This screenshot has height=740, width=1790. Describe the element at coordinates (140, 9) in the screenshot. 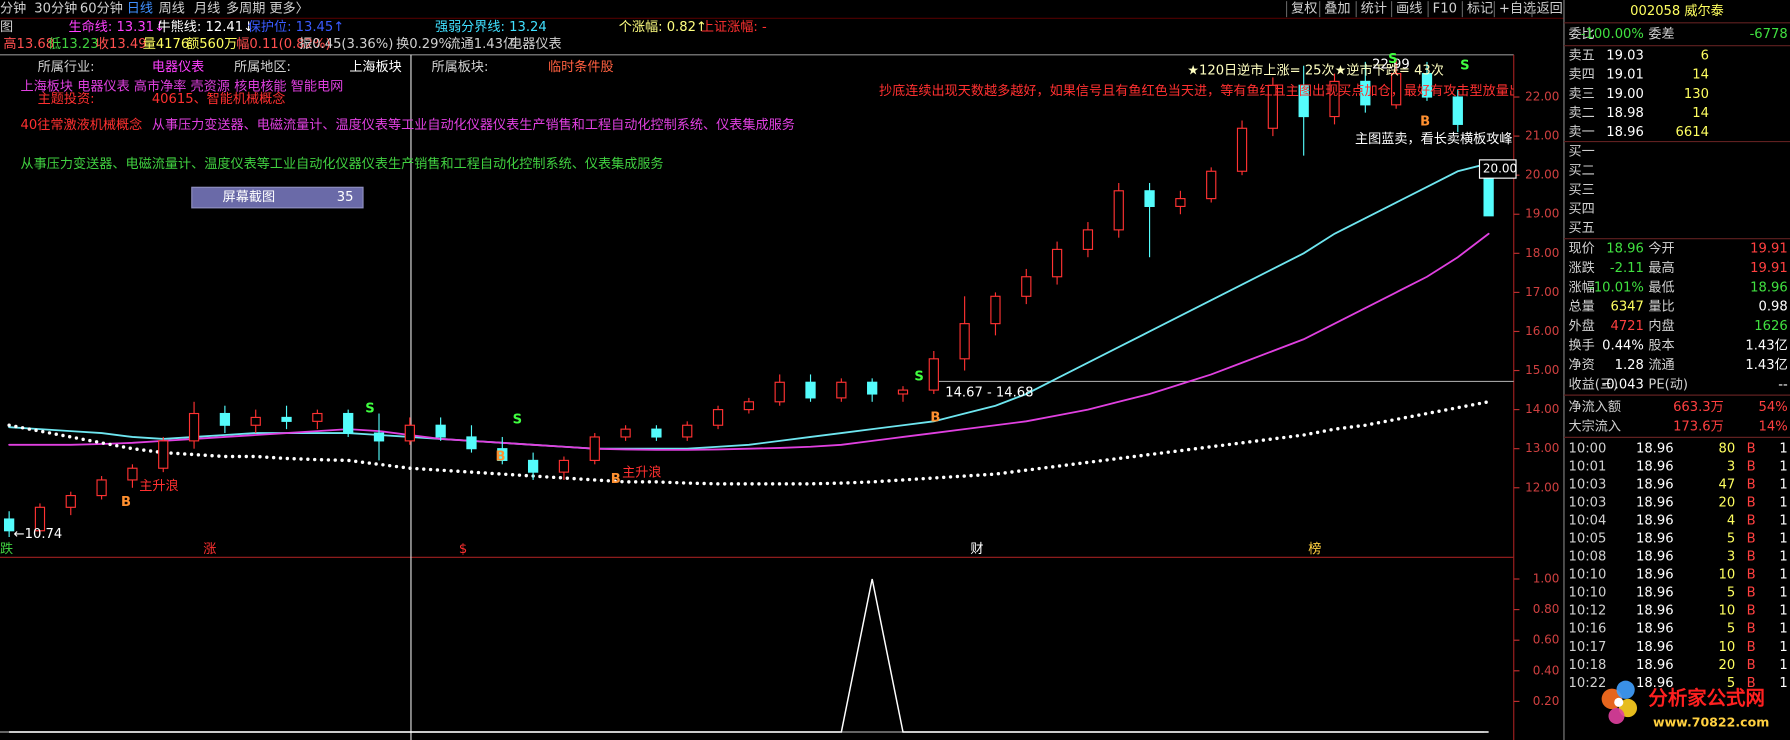

I see `toolbar-item: 日线` at that location.